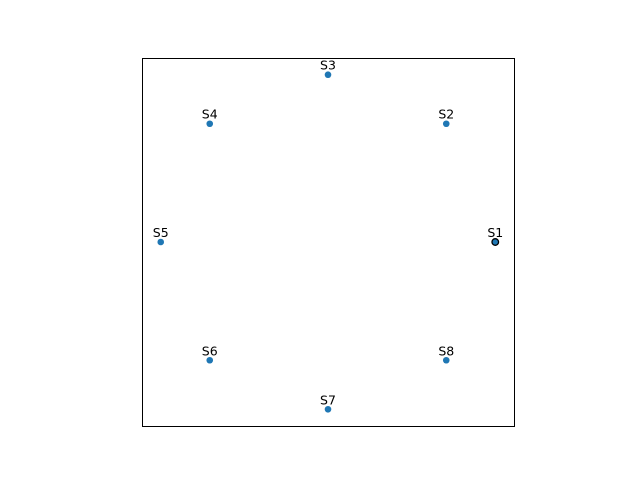 The height and width of the screenshot is (480, 640). What do you see at coordinates (328, 399) in the screenshot?
I see `point-label-s7: S7` at bounding box center [328, 399].